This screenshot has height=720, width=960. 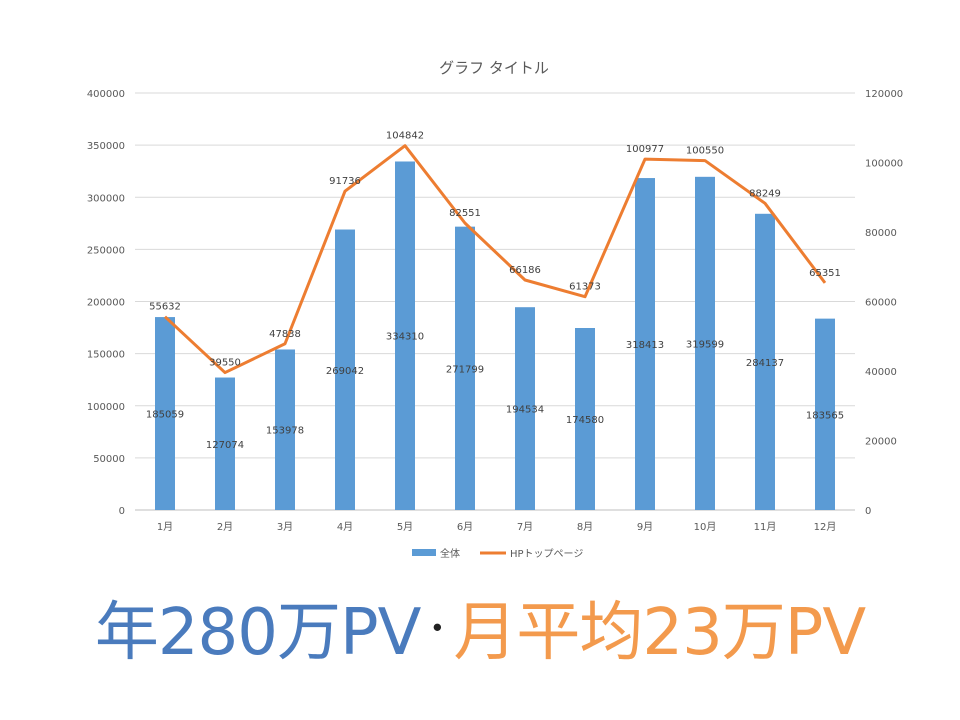 What do you see at coordinates (645, 527) in the screenshot?
I see `category-label: 9月` at bounding box center [645, 527].